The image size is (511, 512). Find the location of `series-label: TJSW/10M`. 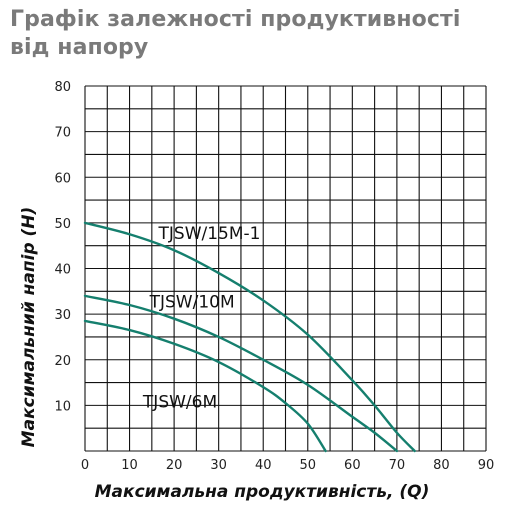

series-label: TJSW/10M is located at coordinates (192, 302).